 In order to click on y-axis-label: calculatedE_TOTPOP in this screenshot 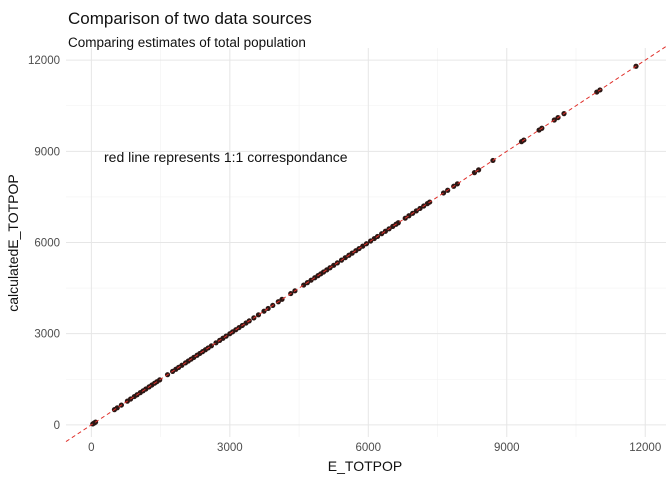, I will do `click(13, 242)`.